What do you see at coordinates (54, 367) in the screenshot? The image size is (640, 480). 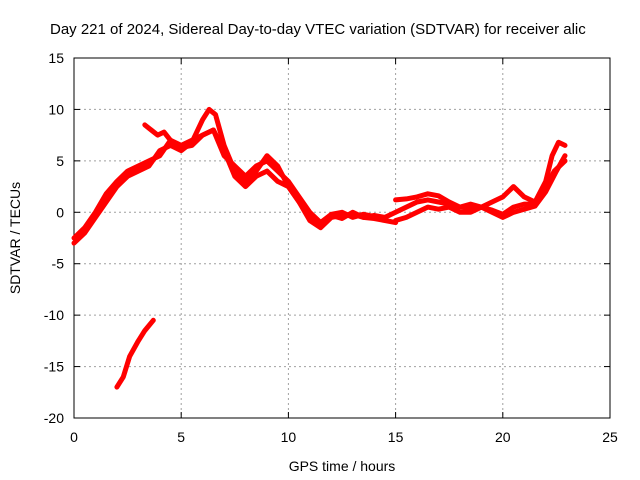 I see `y-tick-label: -15` at bounding box center [54, 367].